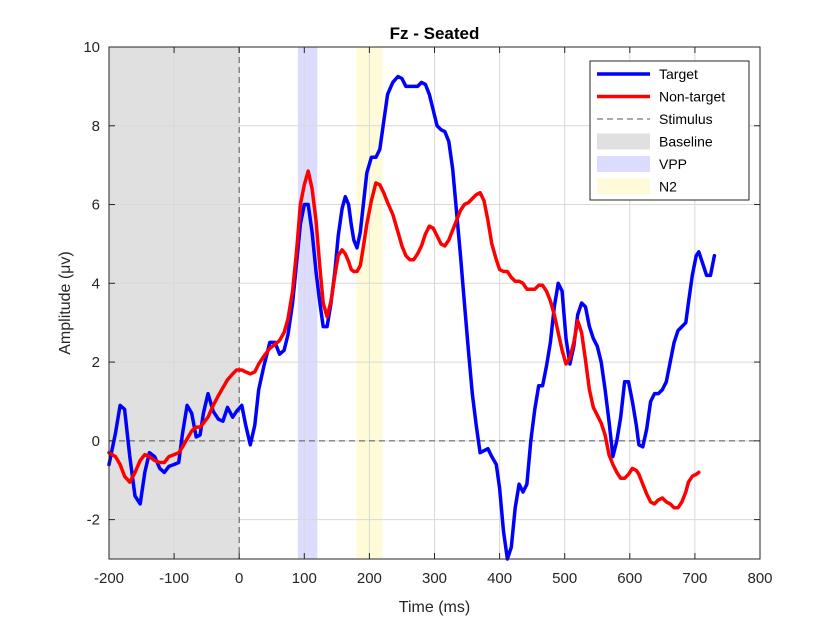  I want to click on x-tick-label: 100, so click(304, 578).